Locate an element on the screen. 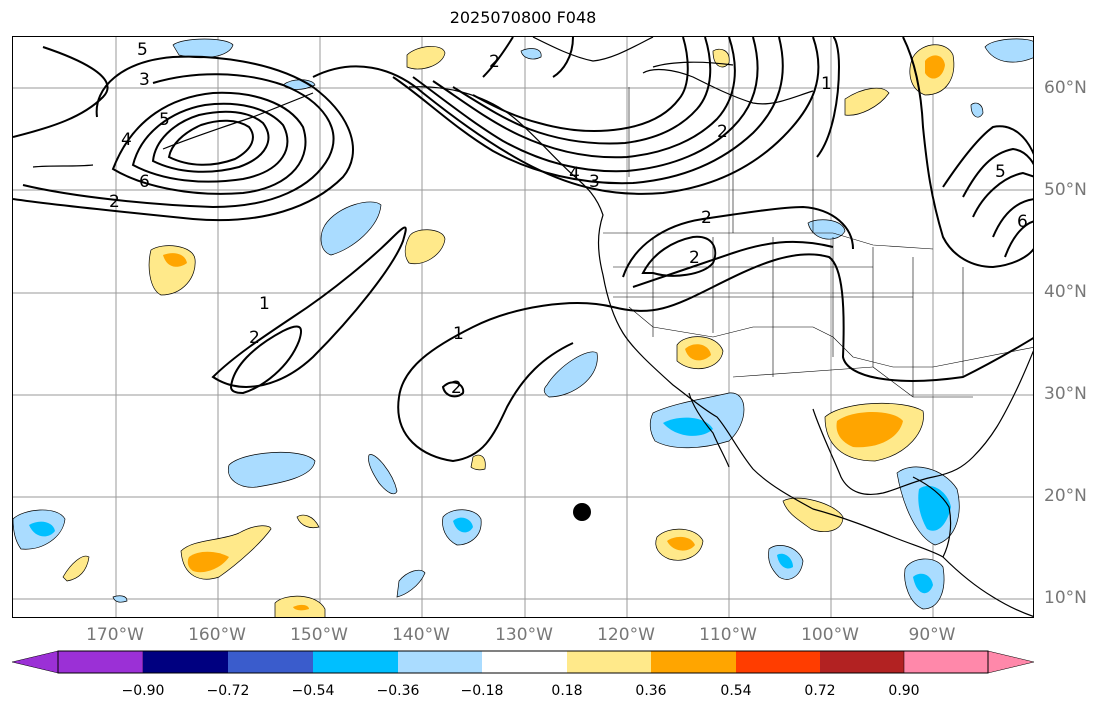 This screenshot has width=1105, height=712. lon-label: 140°W is located at coordinates (421, 635).